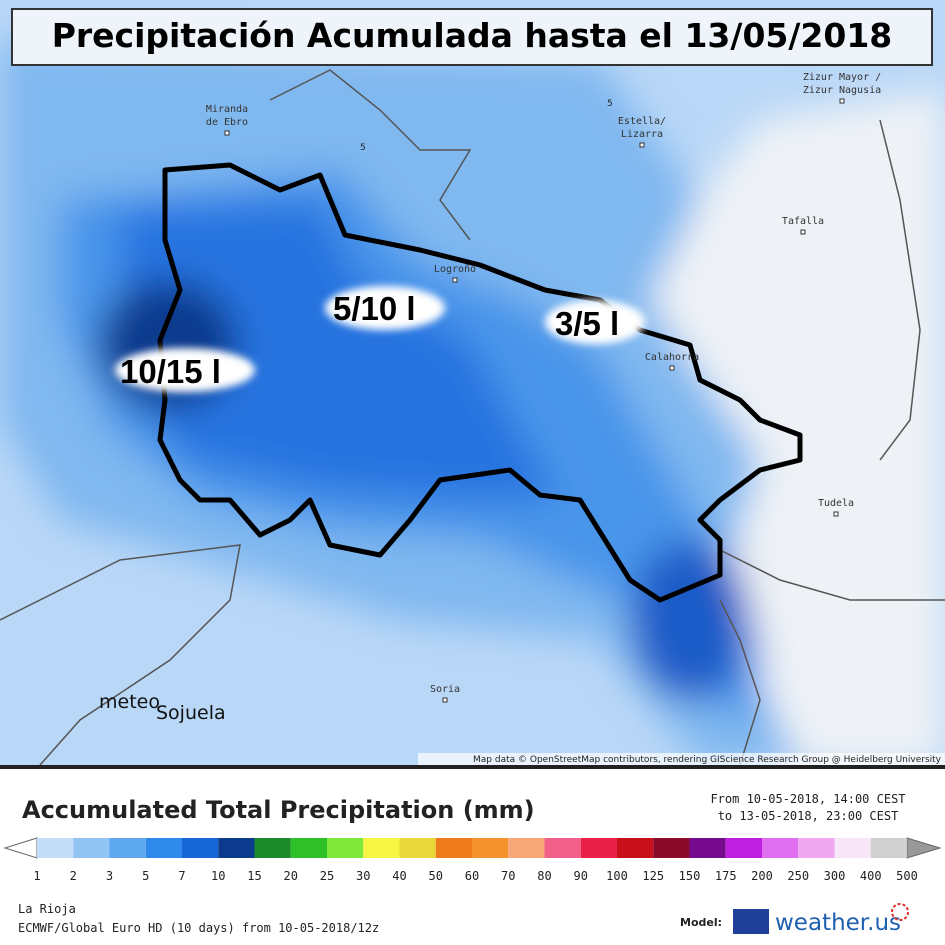 The image size is (945, 945). I want to click on scale-label: 300, so click(835, 876).